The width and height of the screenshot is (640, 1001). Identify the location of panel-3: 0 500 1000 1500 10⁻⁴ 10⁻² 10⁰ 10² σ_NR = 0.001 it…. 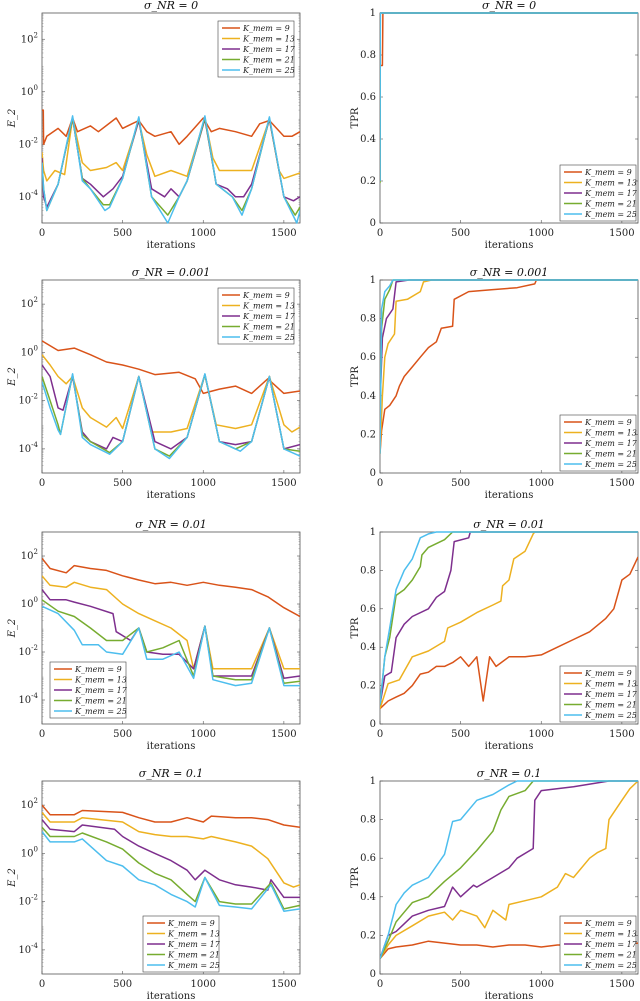
(154, 383).